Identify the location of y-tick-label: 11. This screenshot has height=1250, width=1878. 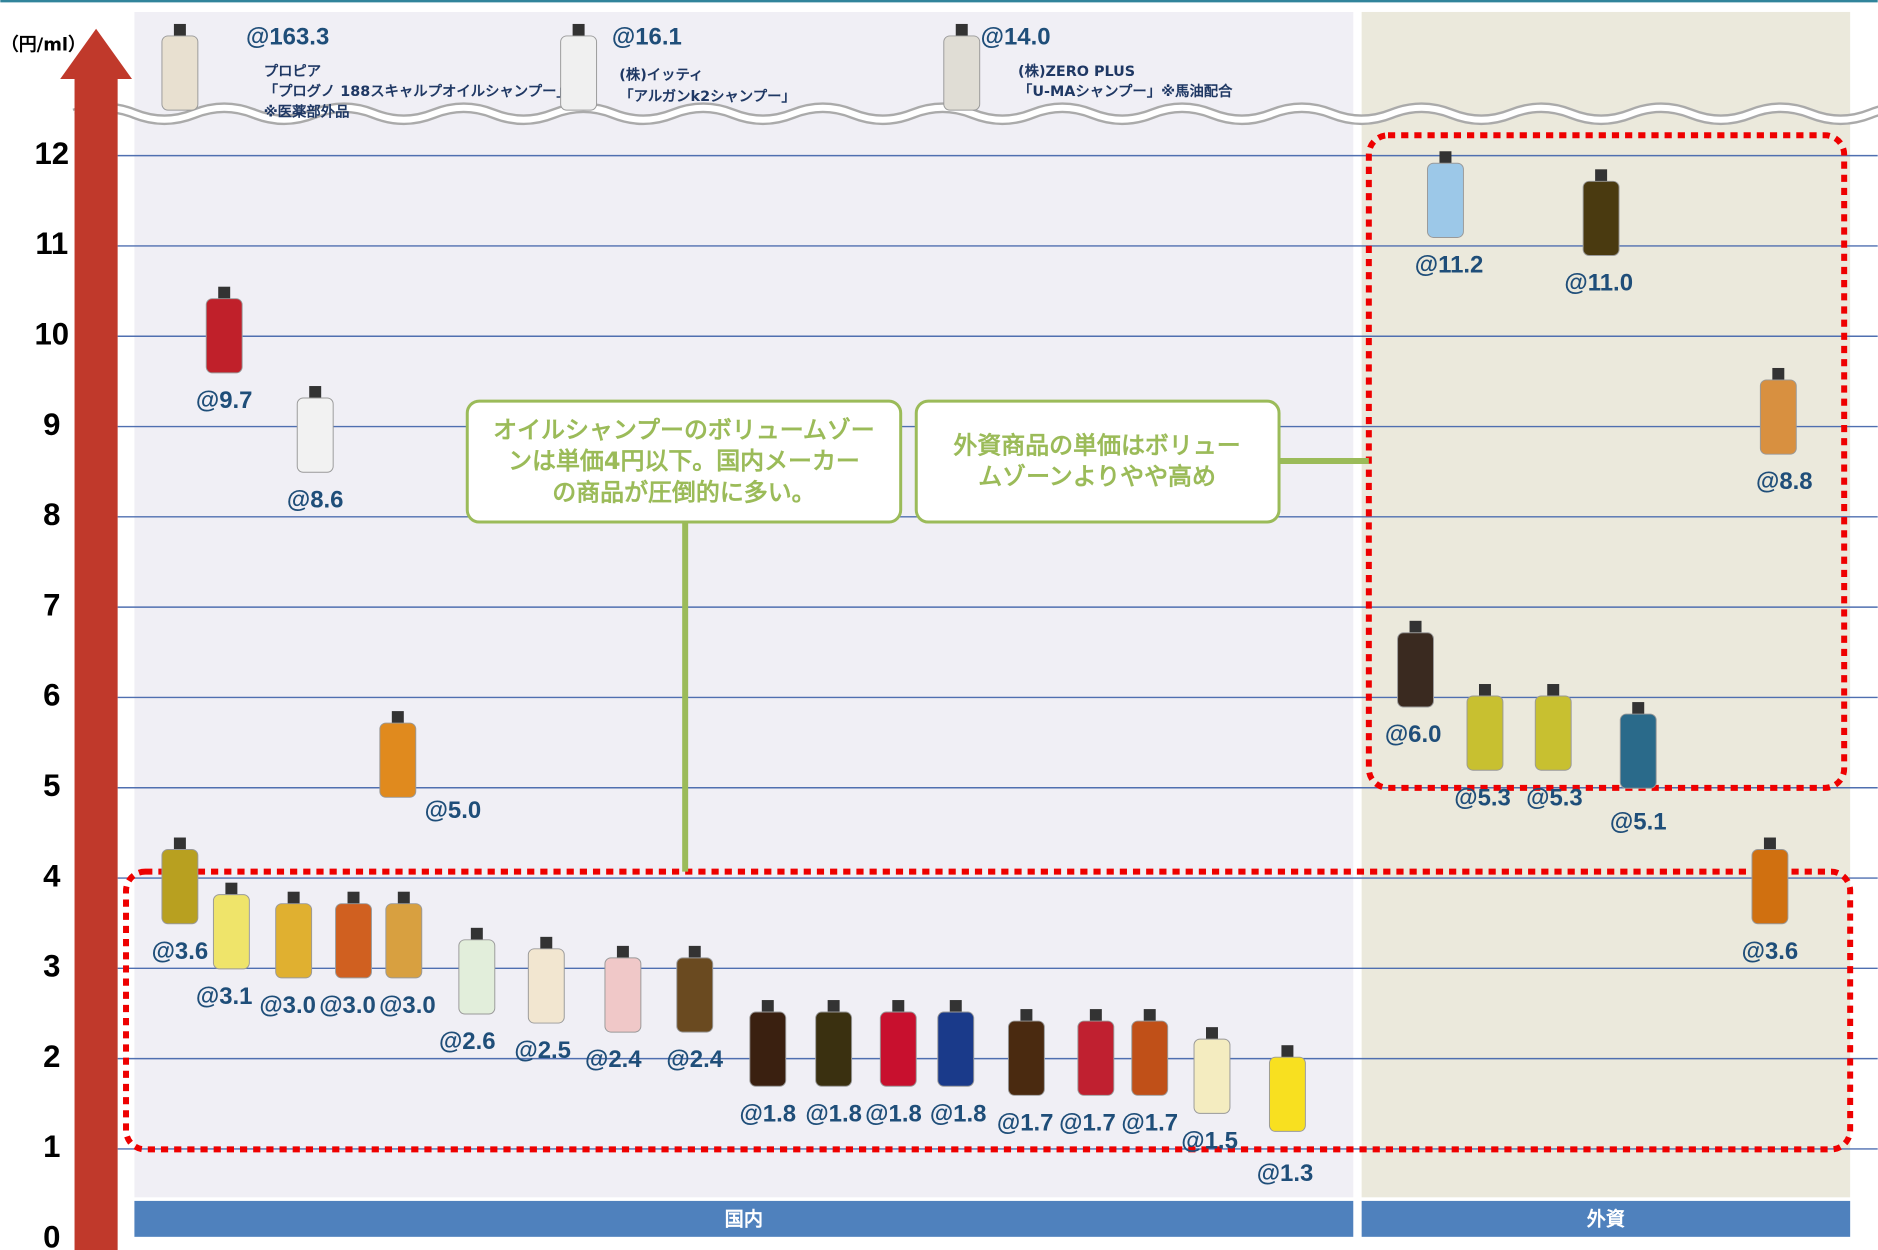
(51, 243).